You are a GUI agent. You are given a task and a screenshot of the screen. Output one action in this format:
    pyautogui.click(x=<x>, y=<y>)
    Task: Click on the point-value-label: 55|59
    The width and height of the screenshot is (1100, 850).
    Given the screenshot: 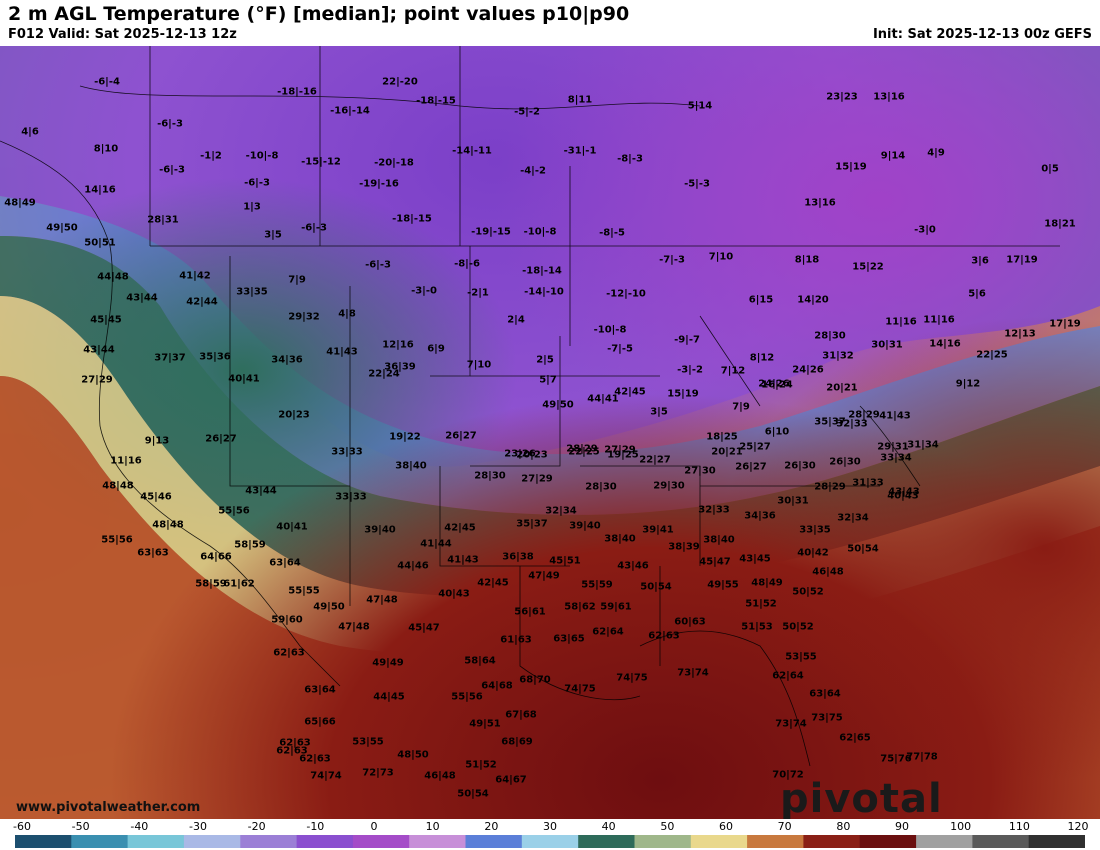 What is the action you would take?
    pyautogui.click(x=597, y=585)
    